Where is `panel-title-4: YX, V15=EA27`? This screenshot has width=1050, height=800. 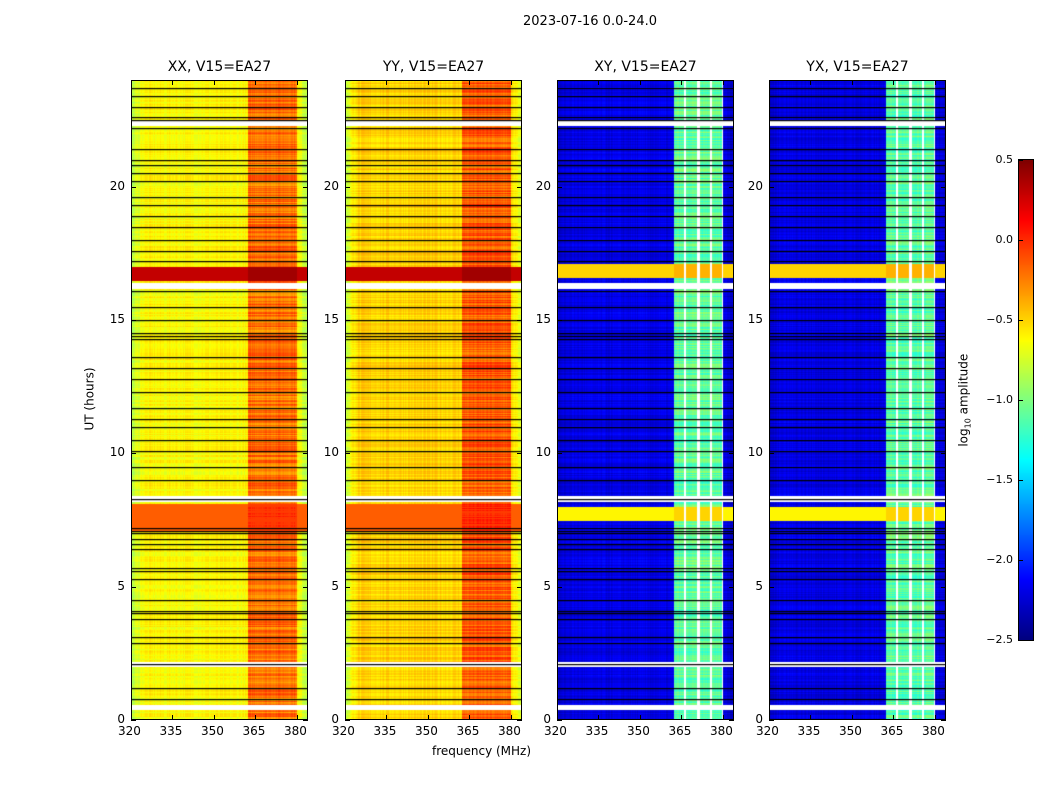 panel-title-4: YX, V15=EA27 is located at coordinates (857, 67).